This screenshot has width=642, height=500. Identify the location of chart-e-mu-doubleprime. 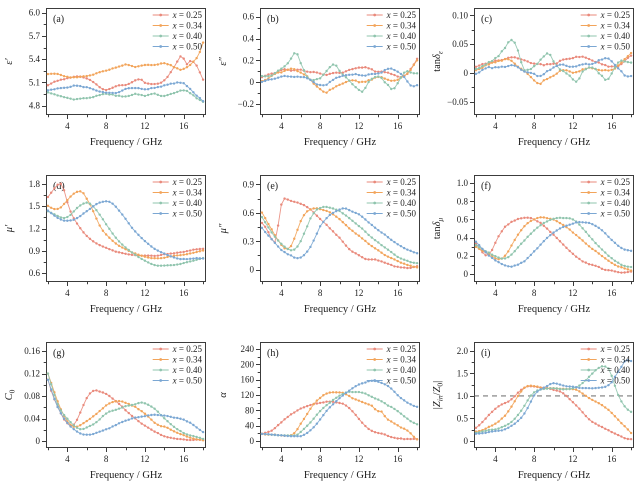
(321, 250).